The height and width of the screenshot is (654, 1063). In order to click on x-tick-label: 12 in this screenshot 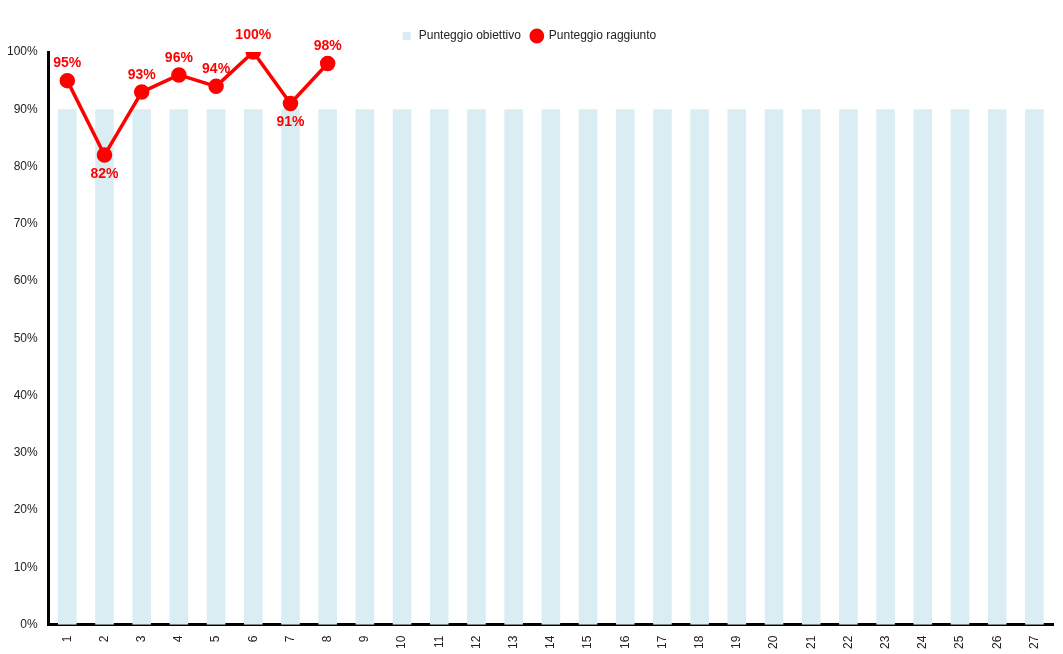, I will do `click(475, 642)`.